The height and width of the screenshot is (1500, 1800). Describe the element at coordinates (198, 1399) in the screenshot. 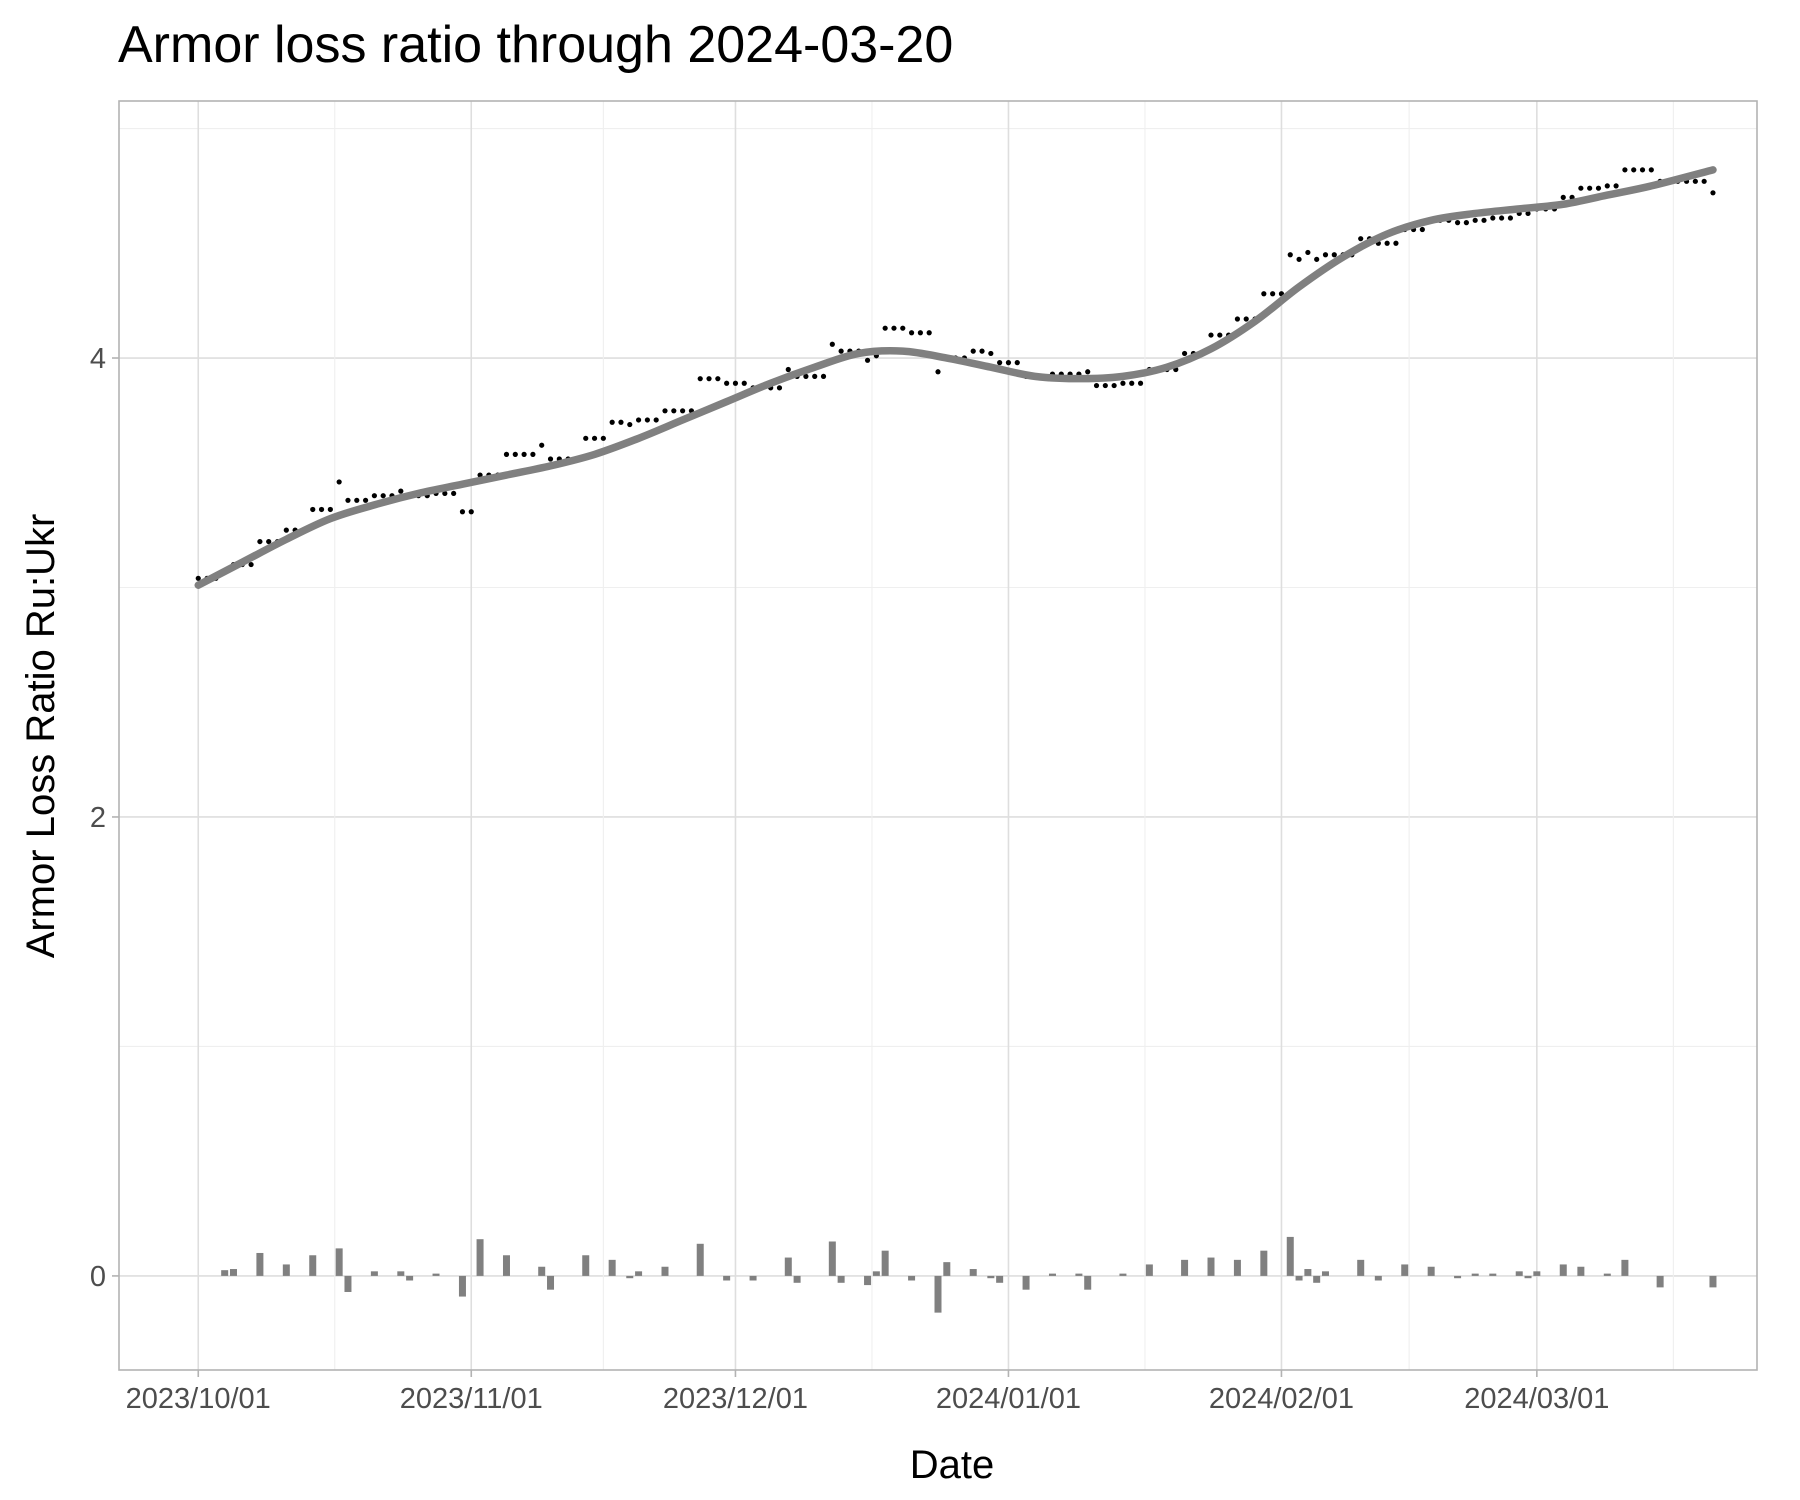

I see `x-tick-label: 2023/10/01` at that location.